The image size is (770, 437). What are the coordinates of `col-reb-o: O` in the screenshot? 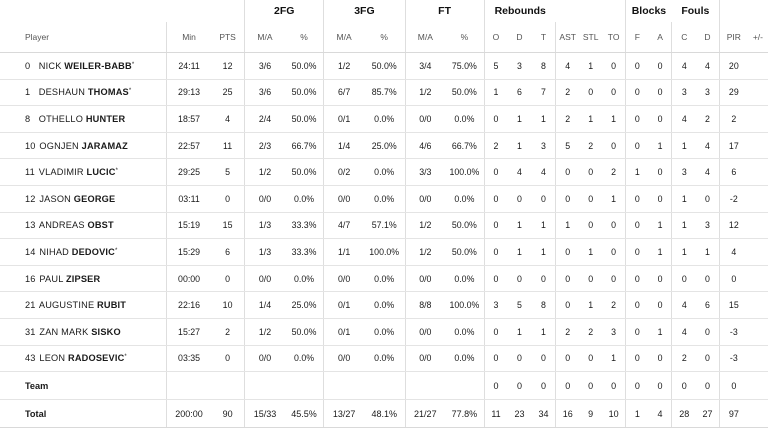 It's located at (496, 37).